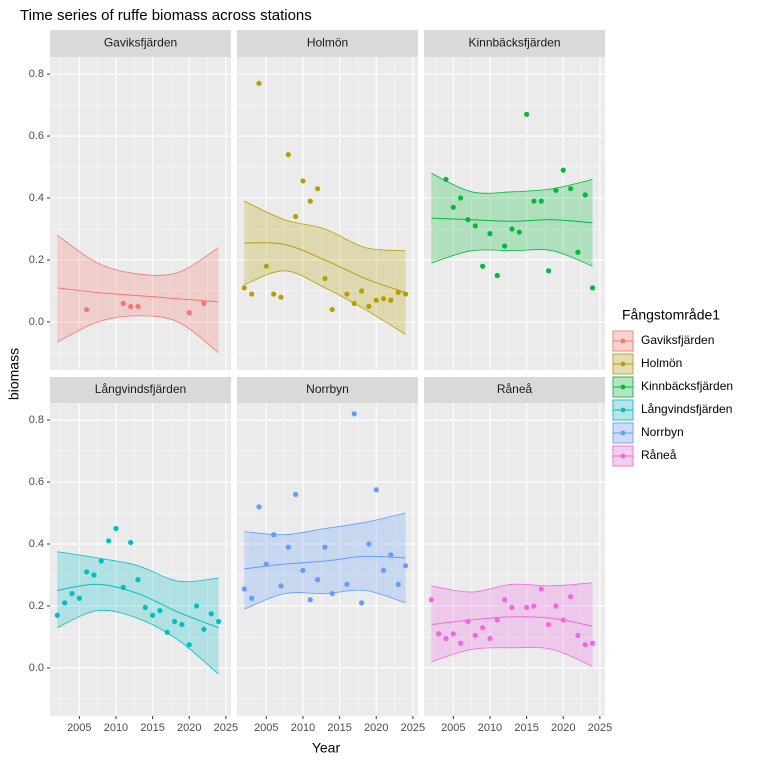 Image resolution: width=766 pixels, height=764 pixels. I want to click on legend-label: Holmön, so click(661, 363).